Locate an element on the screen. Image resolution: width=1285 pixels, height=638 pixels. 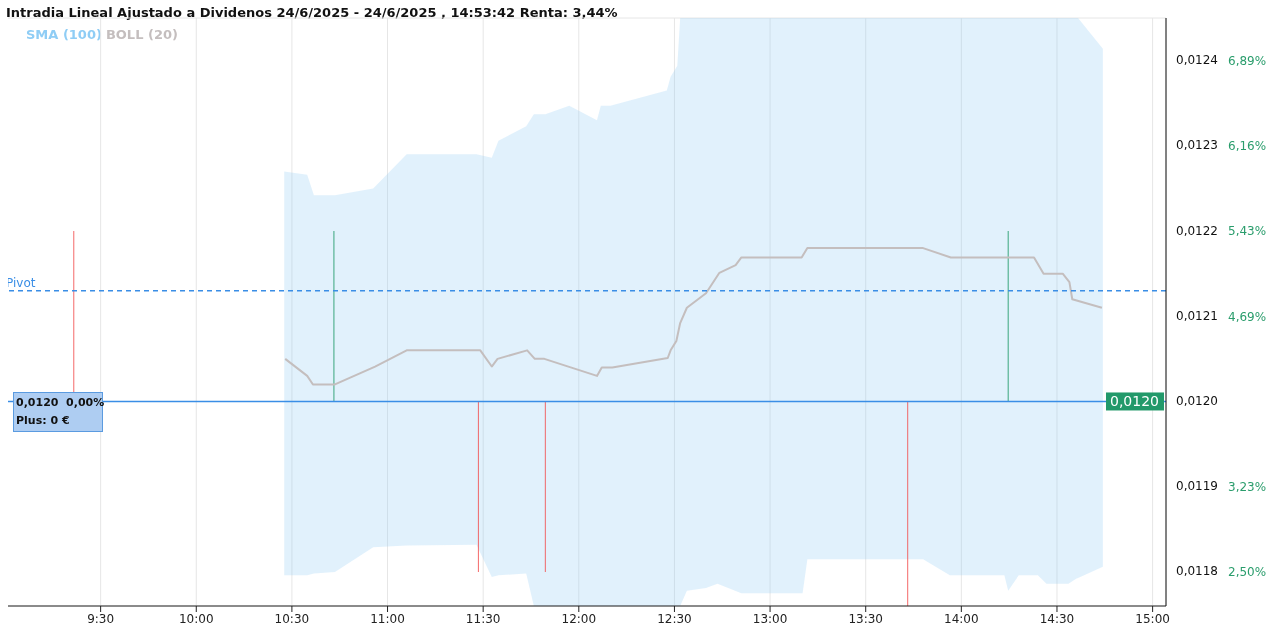
price-info-box: 0,0120 0,00% Plus: 0 € is located at coordinates (58, 412).